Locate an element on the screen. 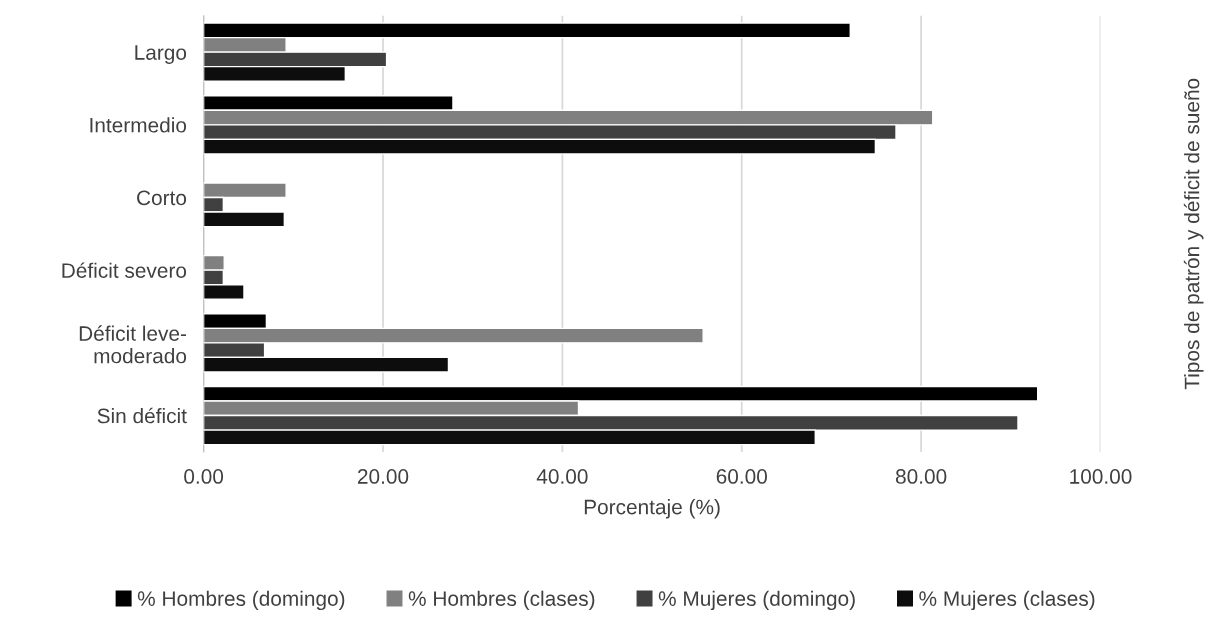  x-axis-title: Porcentaje (%) is located at coordinates (652, 509).